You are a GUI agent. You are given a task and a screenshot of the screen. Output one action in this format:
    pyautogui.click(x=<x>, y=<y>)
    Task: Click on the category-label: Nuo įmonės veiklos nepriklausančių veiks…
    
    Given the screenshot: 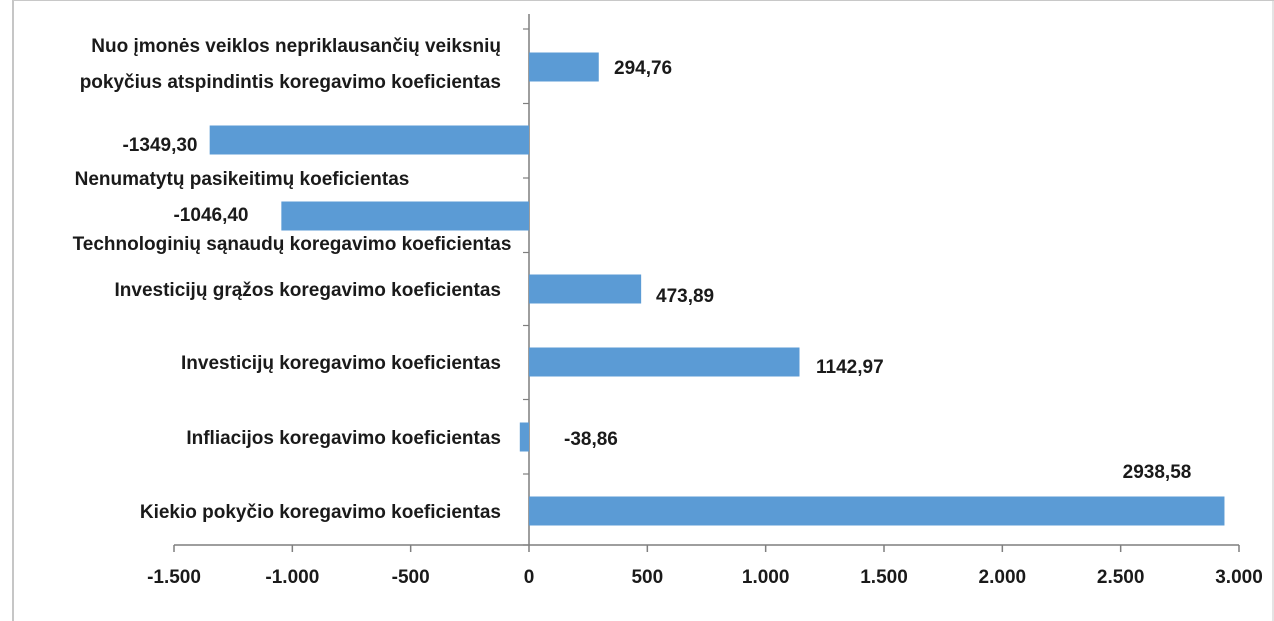 What is the action you would take?
    pyautogui.click(x=296, y=46)
    